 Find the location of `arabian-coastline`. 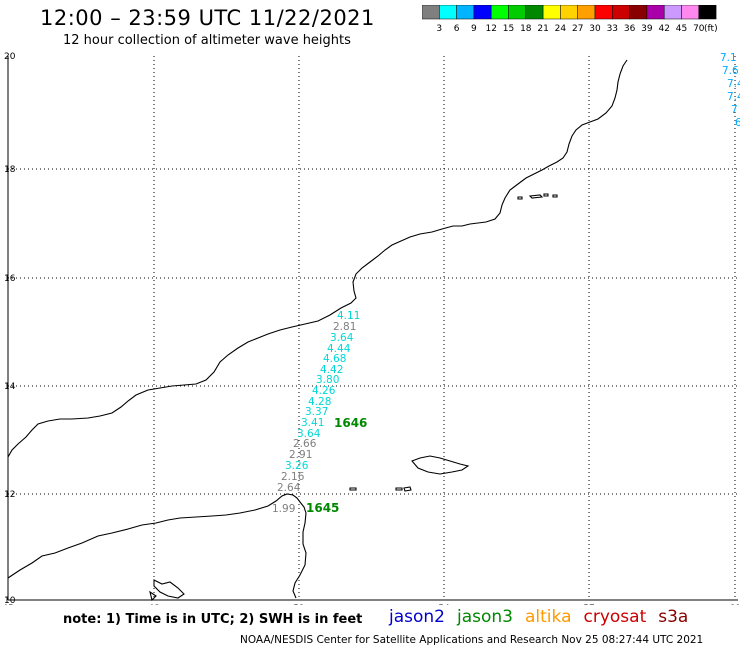

arabian-coastline is located at coordinates (157, 546).